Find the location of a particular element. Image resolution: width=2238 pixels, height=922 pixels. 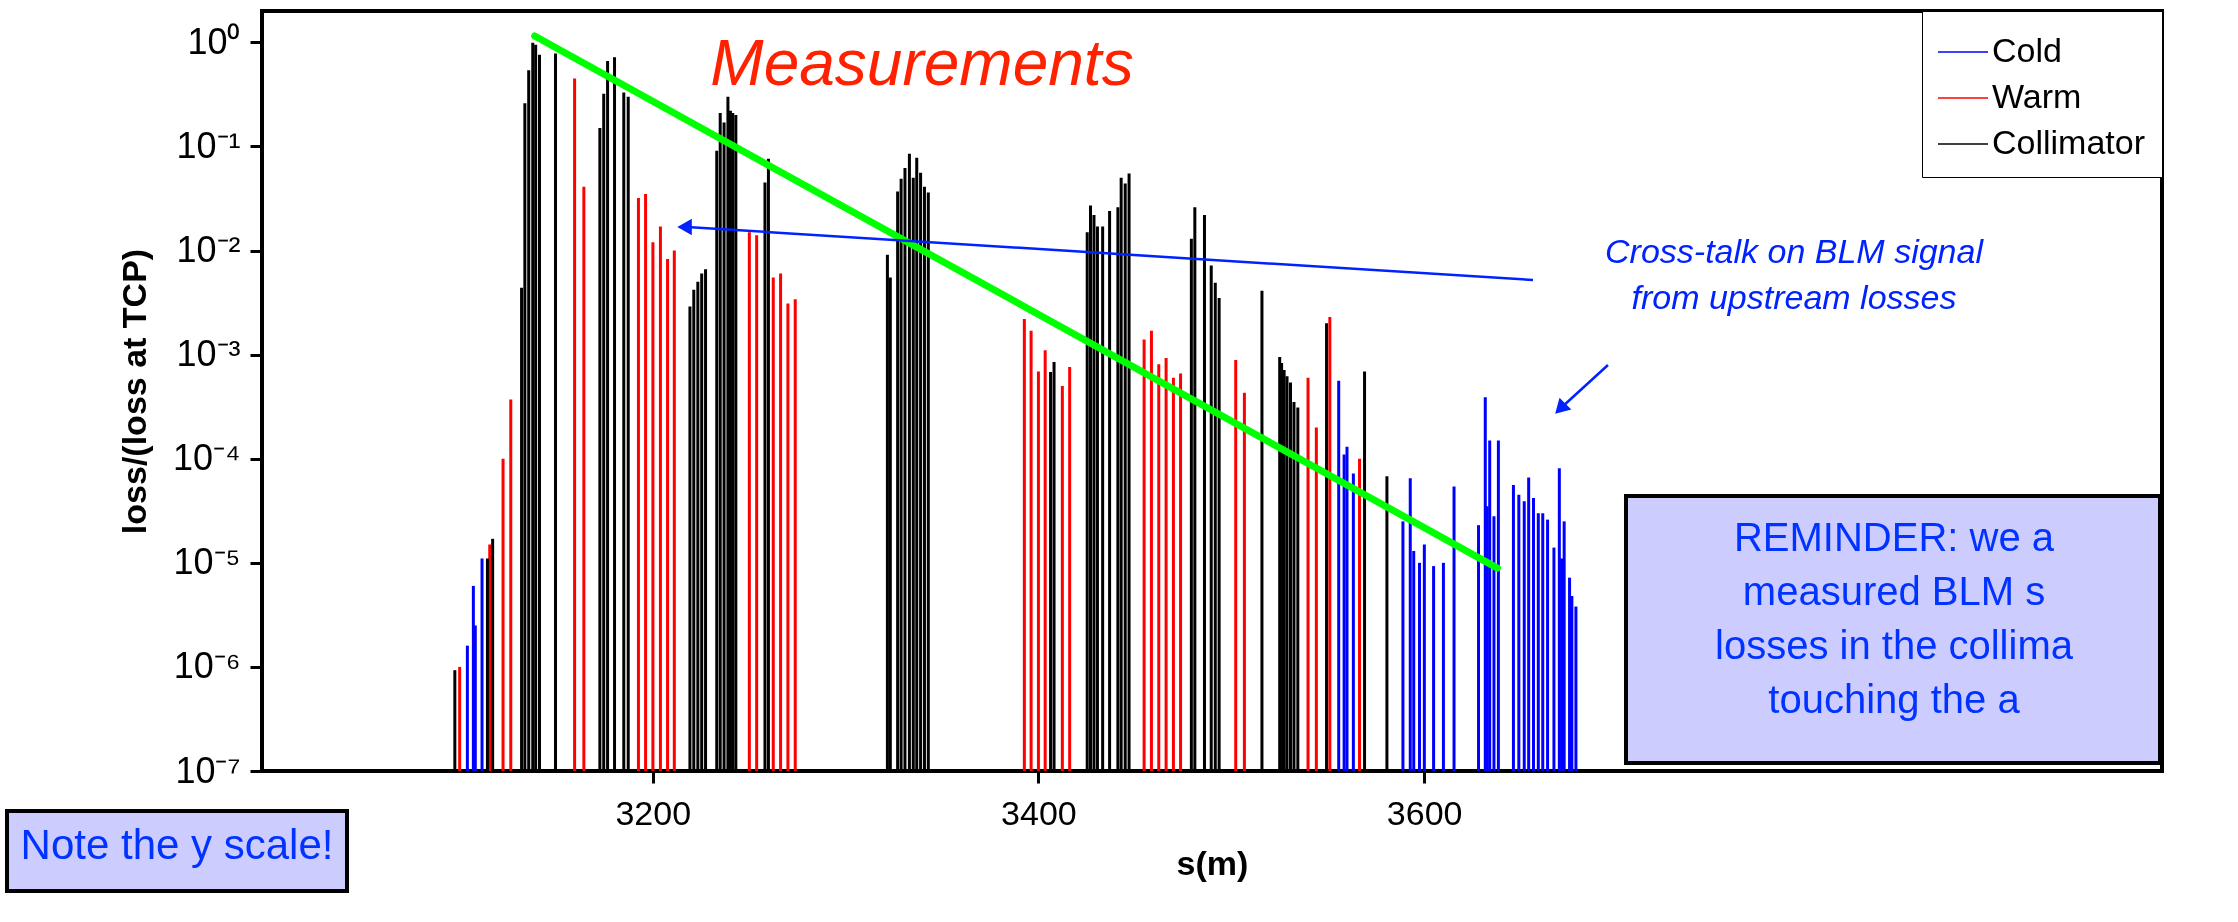

y-tick-label: 10⁰ is located at coordinates (214, 41).